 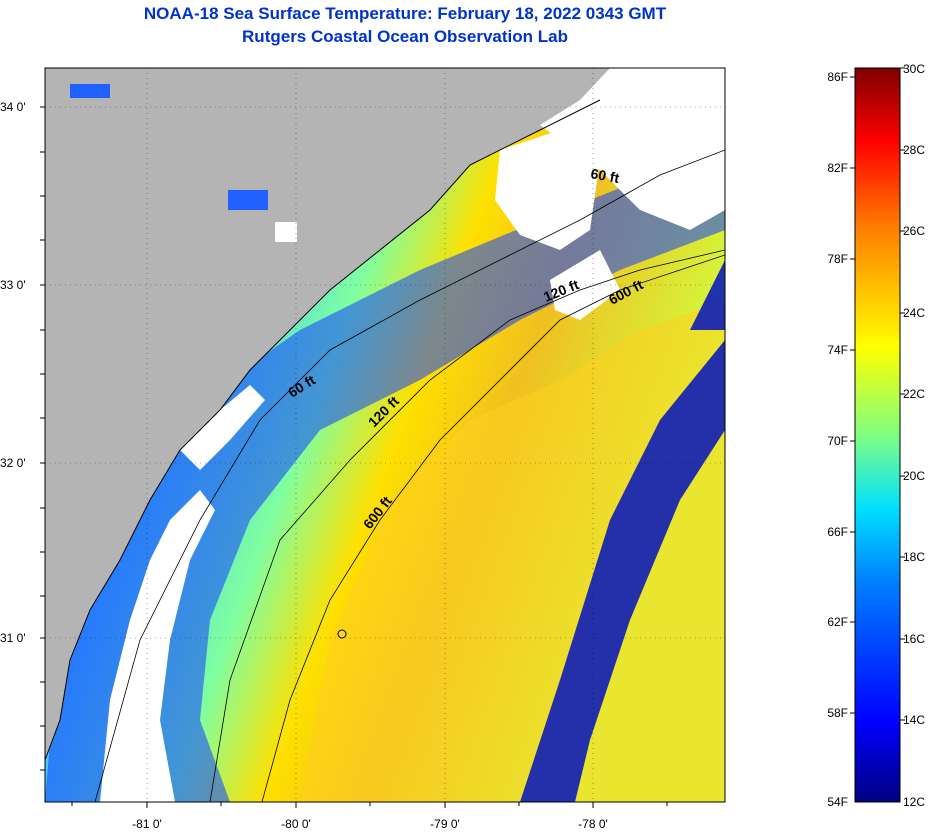 What do you see at coordinates (222, 427) in the screenshot?
I see `cloud-patch-coast` at bounding box center [222, 427].